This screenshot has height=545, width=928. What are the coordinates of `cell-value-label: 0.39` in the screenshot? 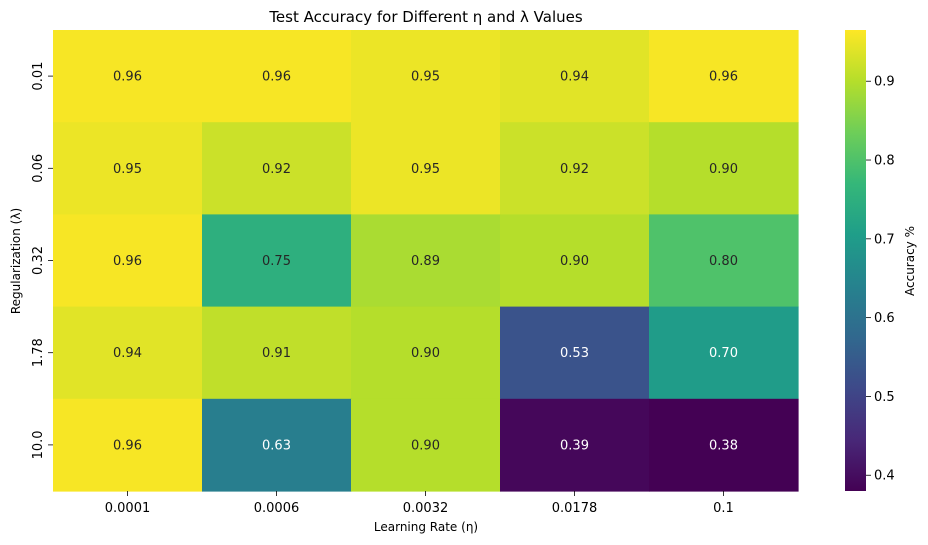 It's located at (574, 445).